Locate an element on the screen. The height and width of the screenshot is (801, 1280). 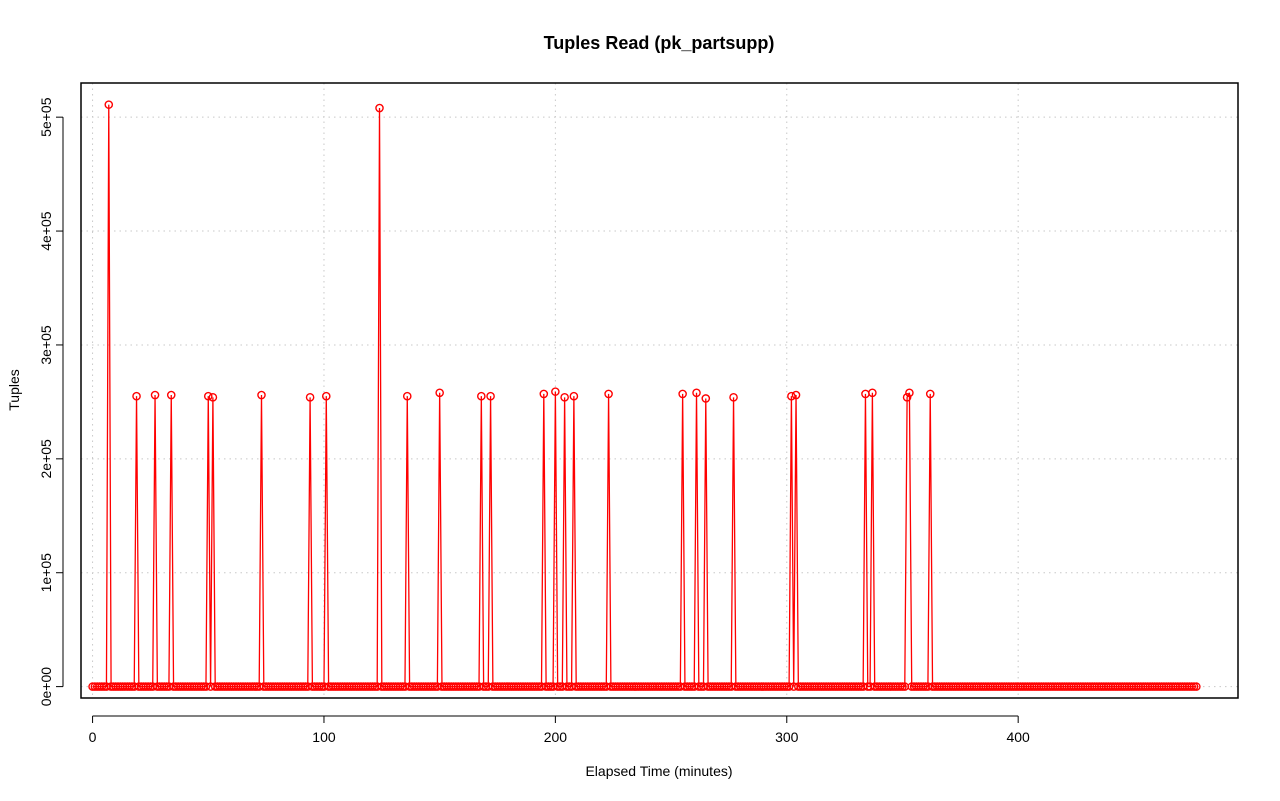
y-tick-label: 3e+05 is located at coordinates (46, 345).